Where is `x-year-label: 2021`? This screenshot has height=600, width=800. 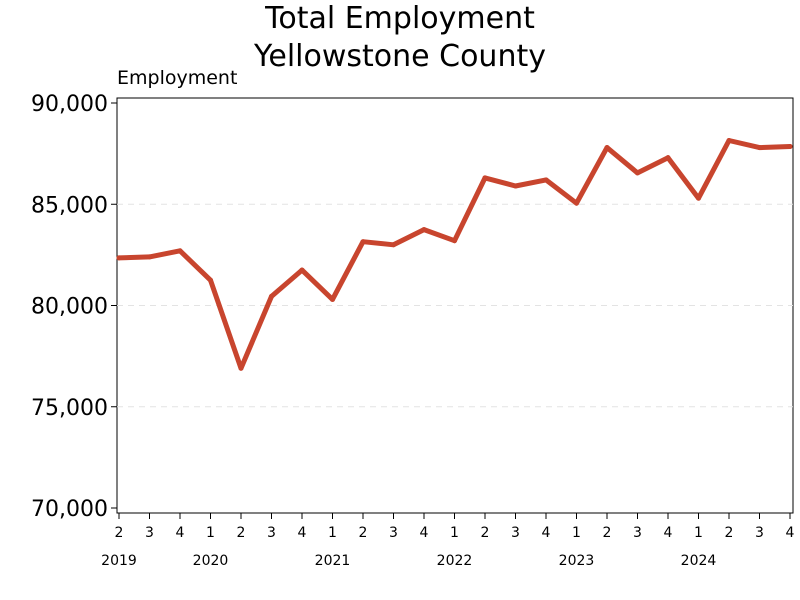
x-year-label: 2021 is located at coordinates (333, 561).